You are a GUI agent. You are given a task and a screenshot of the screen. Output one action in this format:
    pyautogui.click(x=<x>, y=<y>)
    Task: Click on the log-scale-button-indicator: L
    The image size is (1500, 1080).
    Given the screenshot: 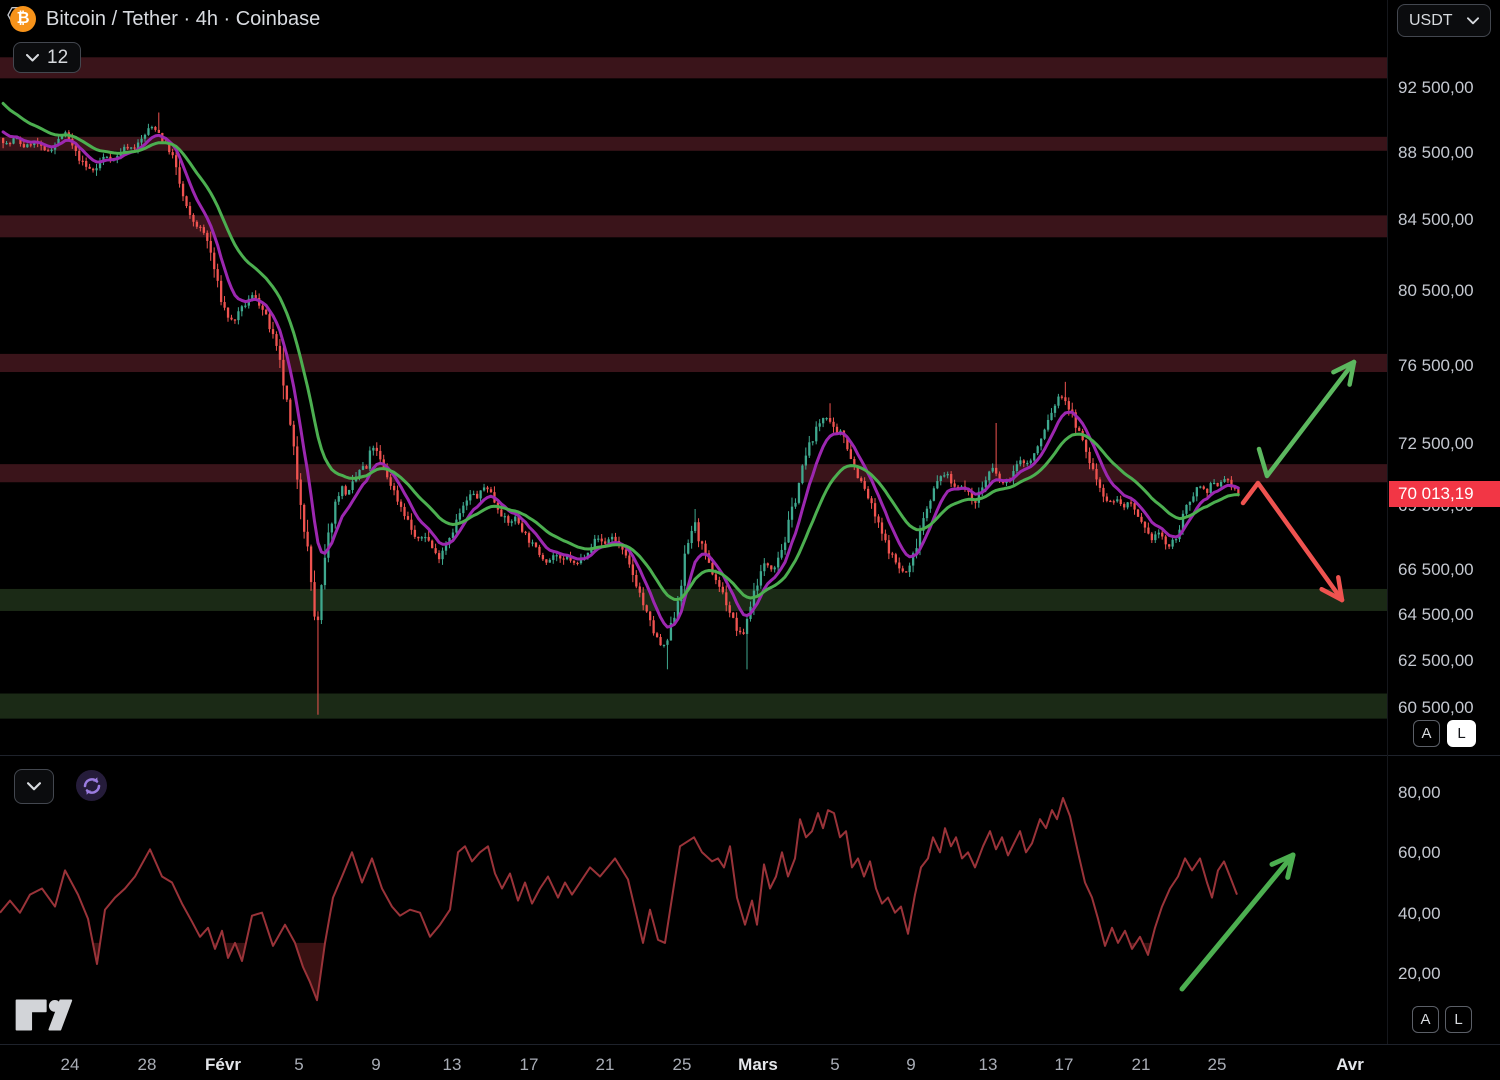 What is the action you would take?
    pyautogui.click(x=1458, y=1019)
    